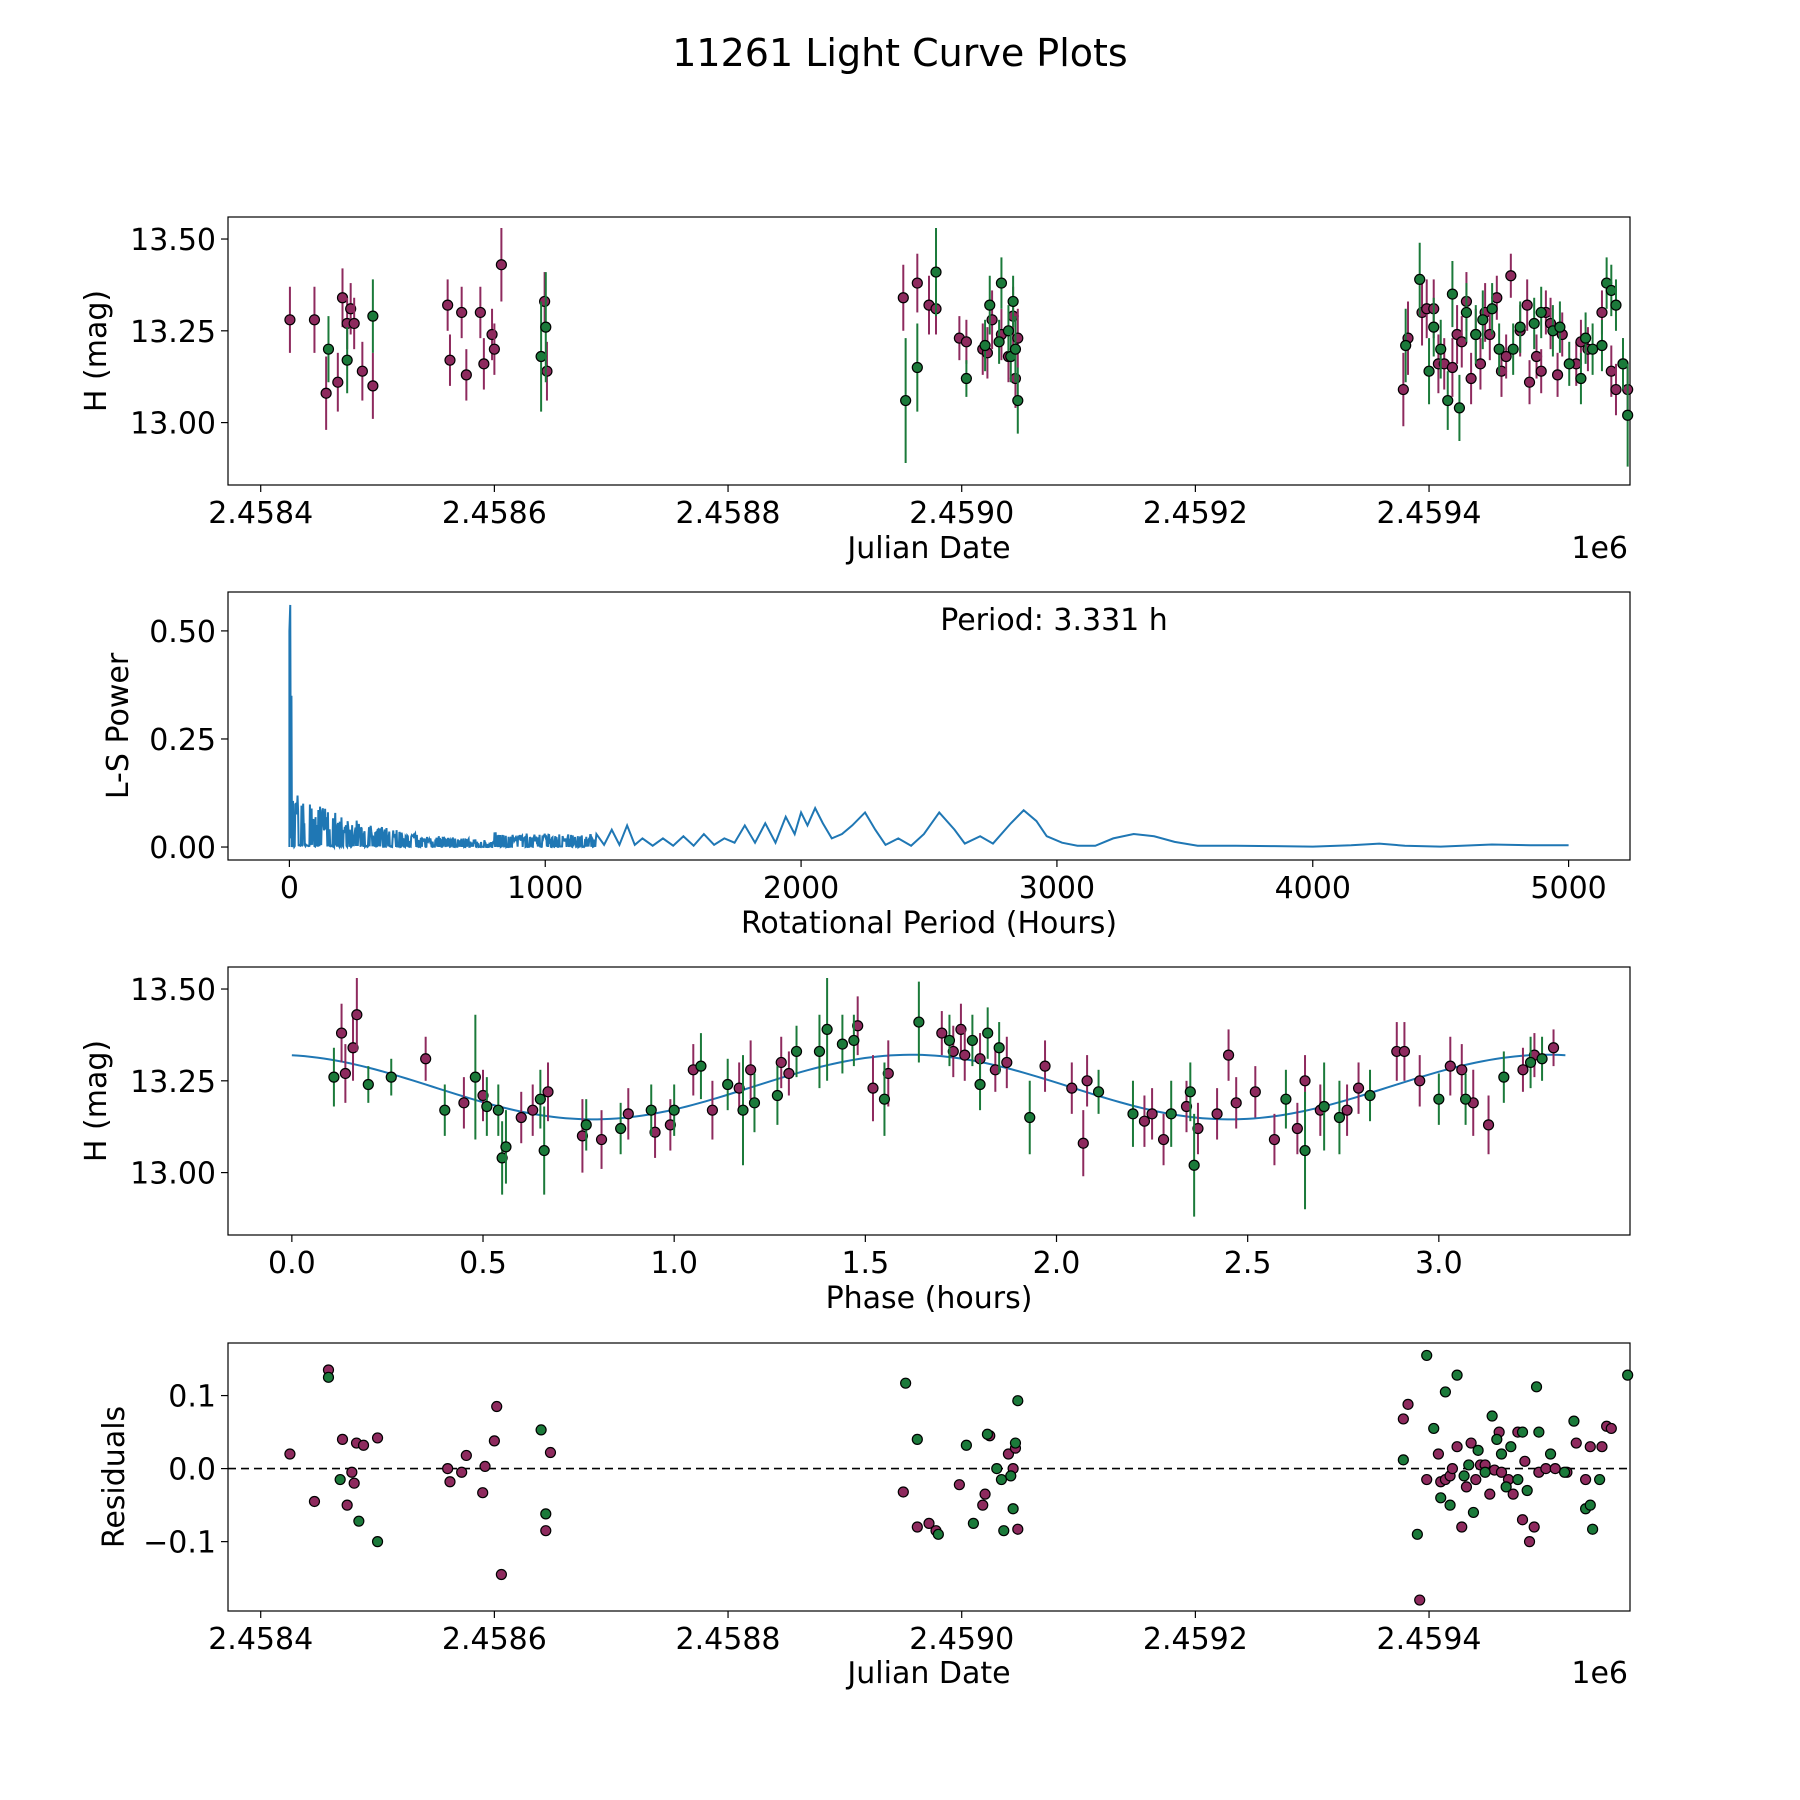  What do you see at coordinates (929, 726) in the screenshot?
I see `periodogram-axes-frame` at bounding box center [929, 726].